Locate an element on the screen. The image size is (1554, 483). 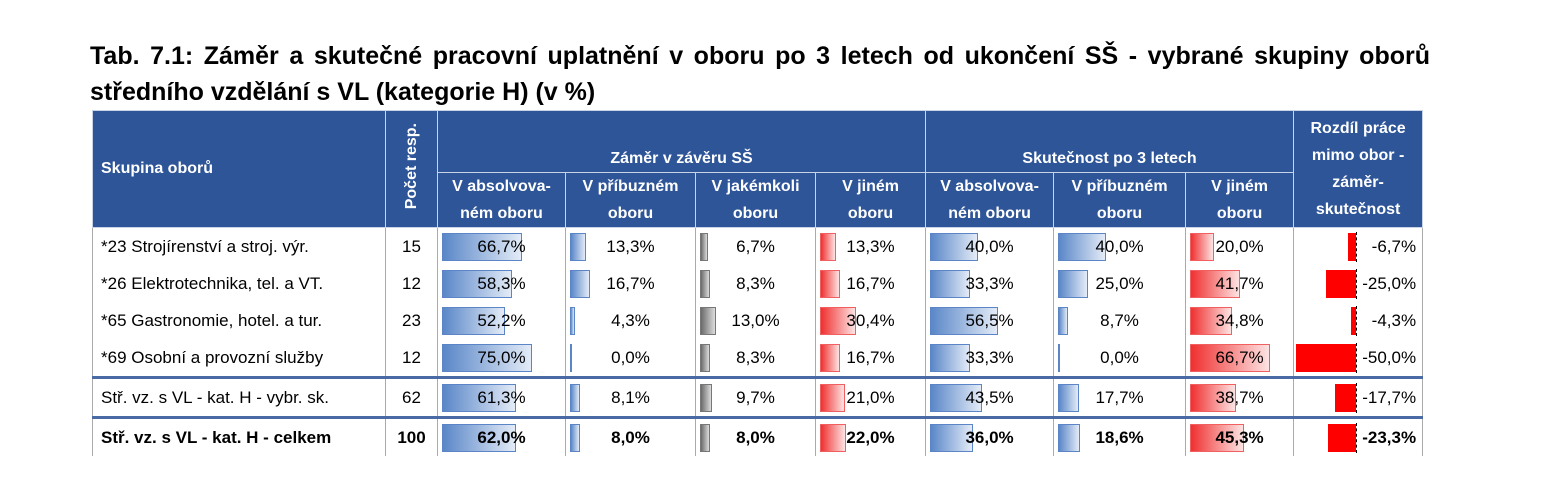
cell-text: 36,0% is located at coordinates (989, 437).